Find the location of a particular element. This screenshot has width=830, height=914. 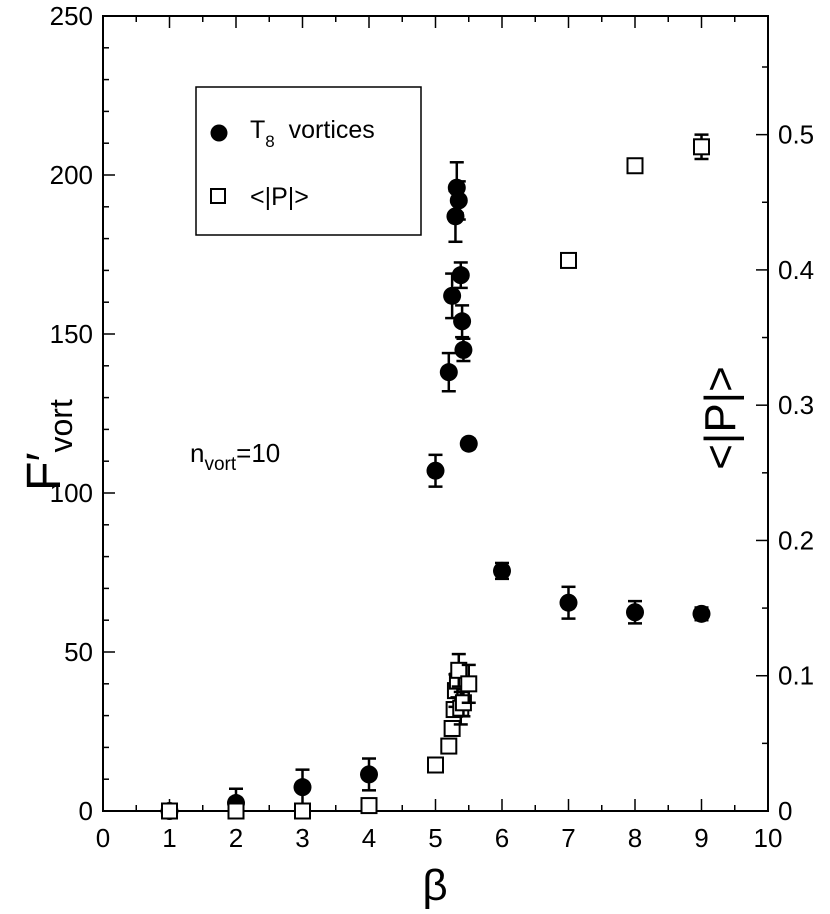

y-right-tick-label: 0.4 is located at coordinates (796, 270).